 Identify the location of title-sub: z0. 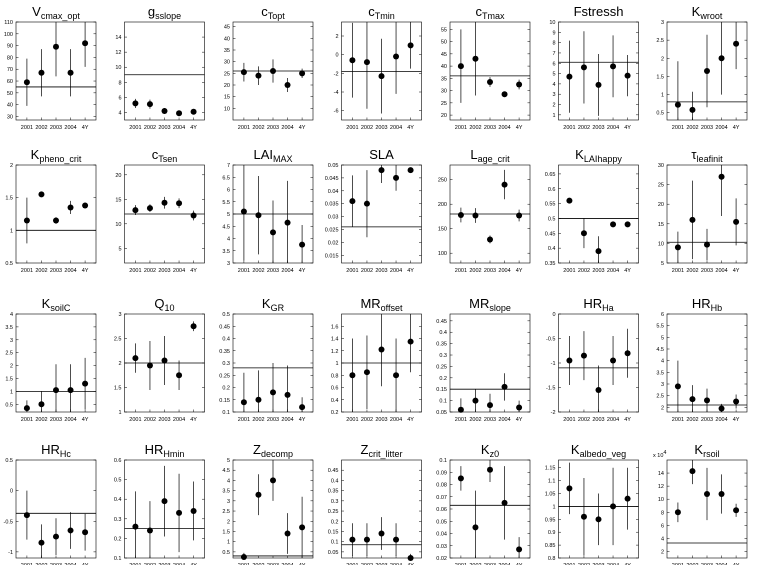
(495, 454).